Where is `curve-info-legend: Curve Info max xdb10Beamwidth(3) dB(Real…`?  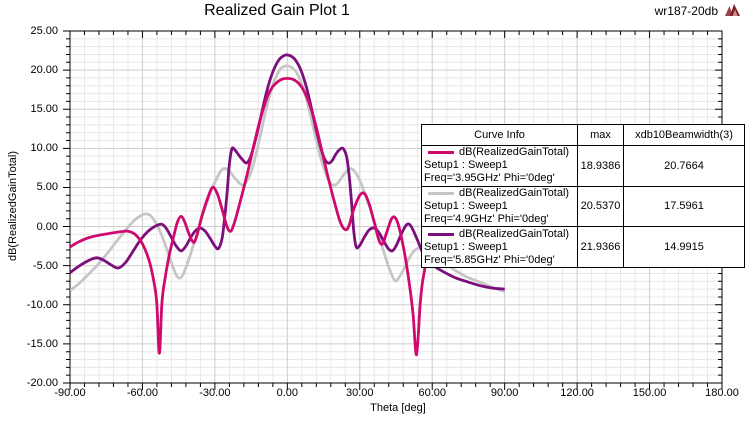
curve-info-legend: Curve Info max xdb10Beamwidth(3) dB(Real… is located at coordinates (583, 196).